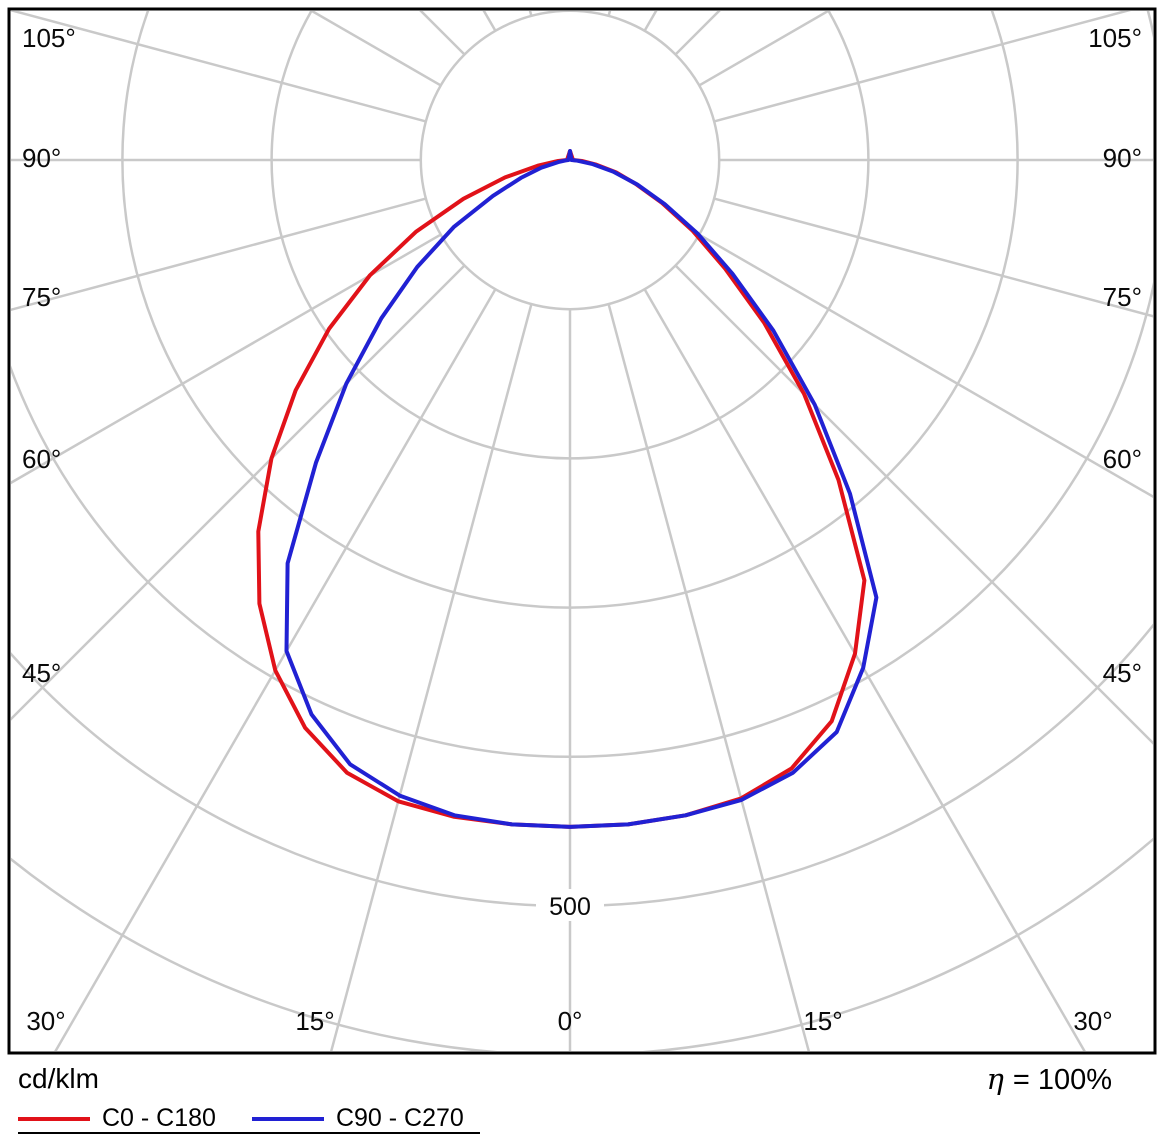  I want to click on angle-label-bottom-4-30°: 30°, so click(1092, 1021).